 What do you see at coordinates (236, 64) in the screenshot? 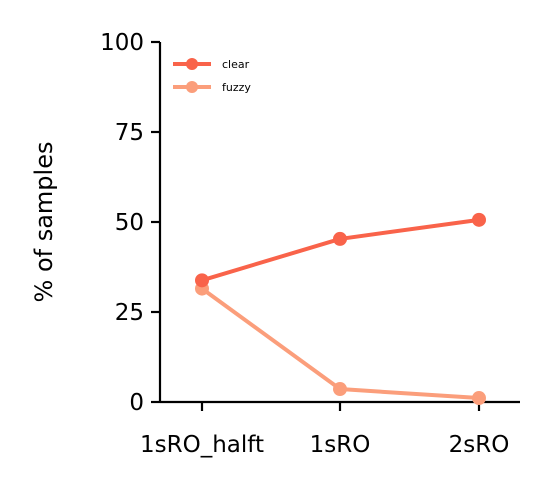
I see `legend-label: clear` at bounding box center [236, 64].